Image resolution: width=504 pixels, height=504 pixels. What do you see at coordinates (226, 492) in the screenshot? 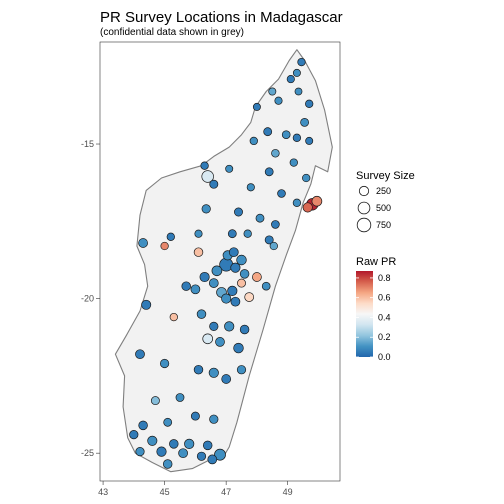
I see `x-tick-label: 47` at bounding box center [226, 492].